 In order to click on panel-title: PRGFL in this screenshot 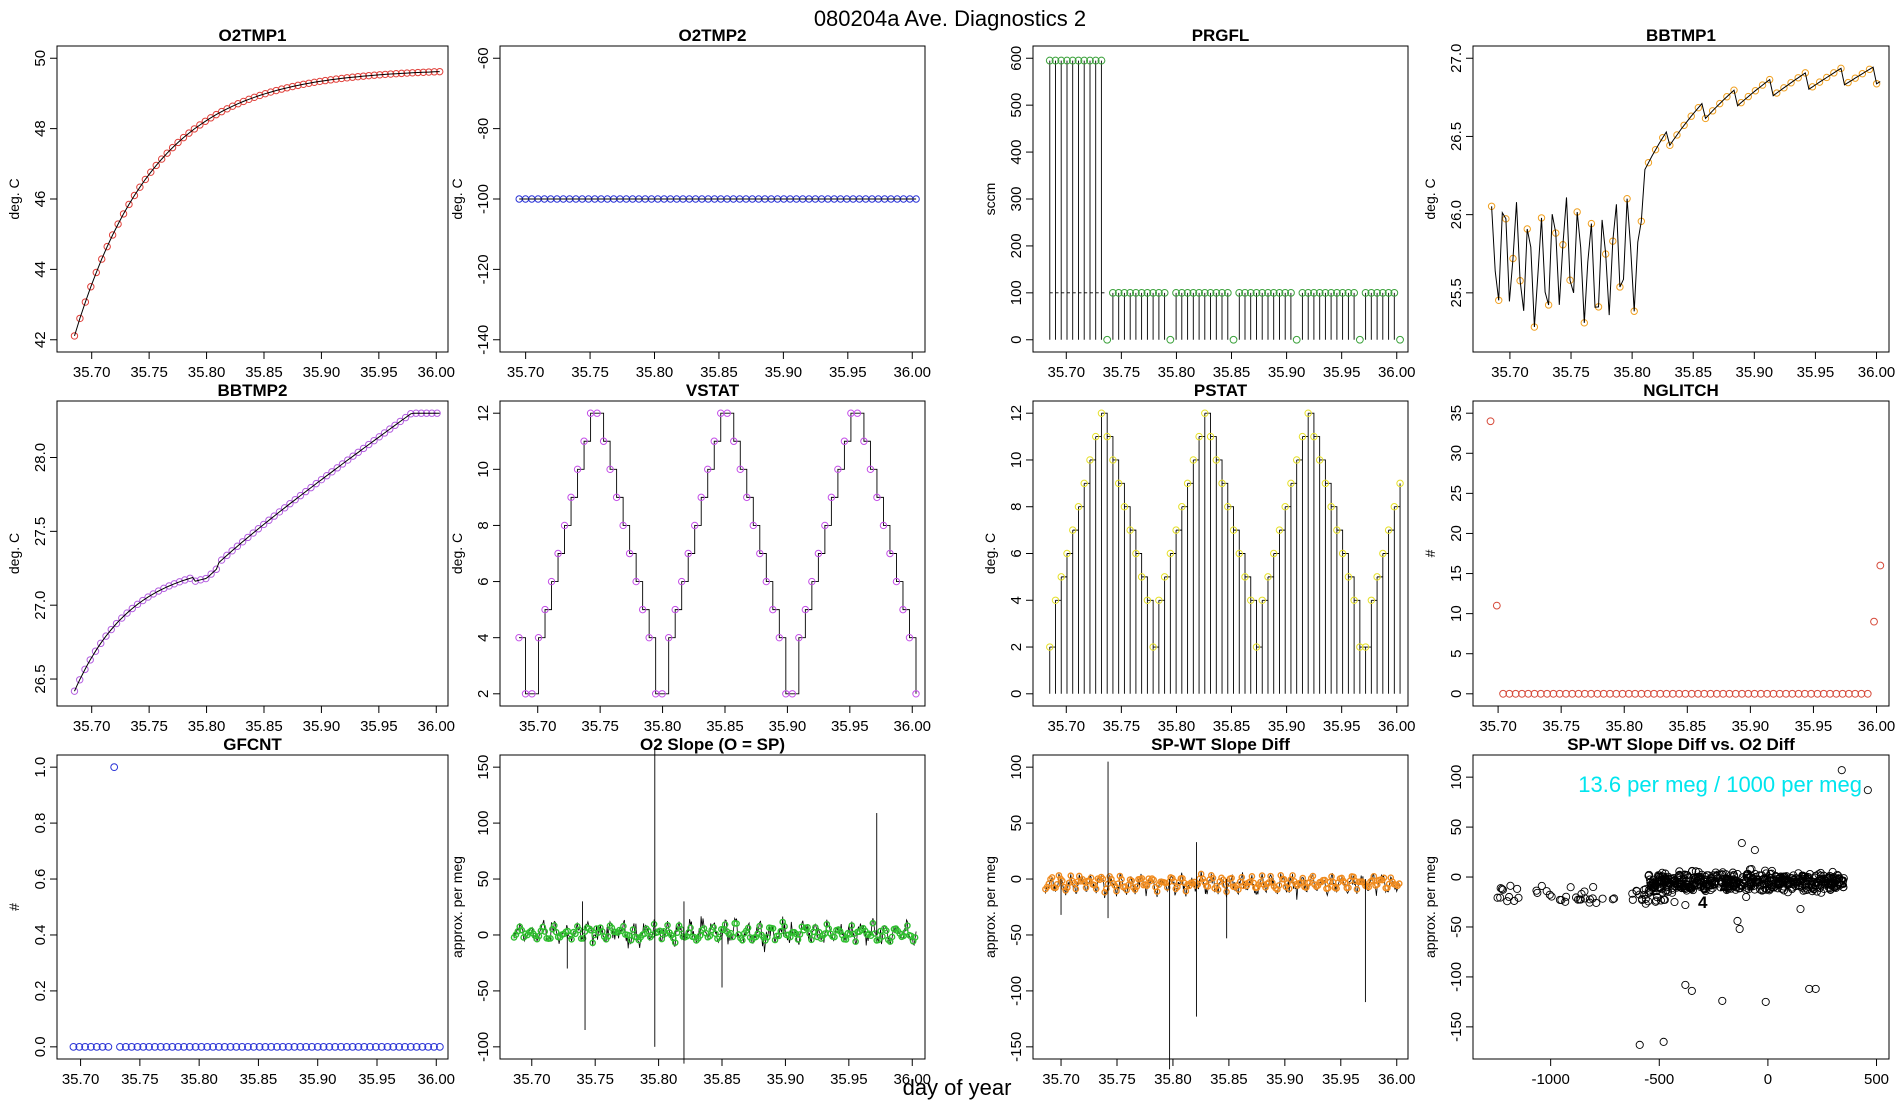, I will do `click(1221, 35)`.